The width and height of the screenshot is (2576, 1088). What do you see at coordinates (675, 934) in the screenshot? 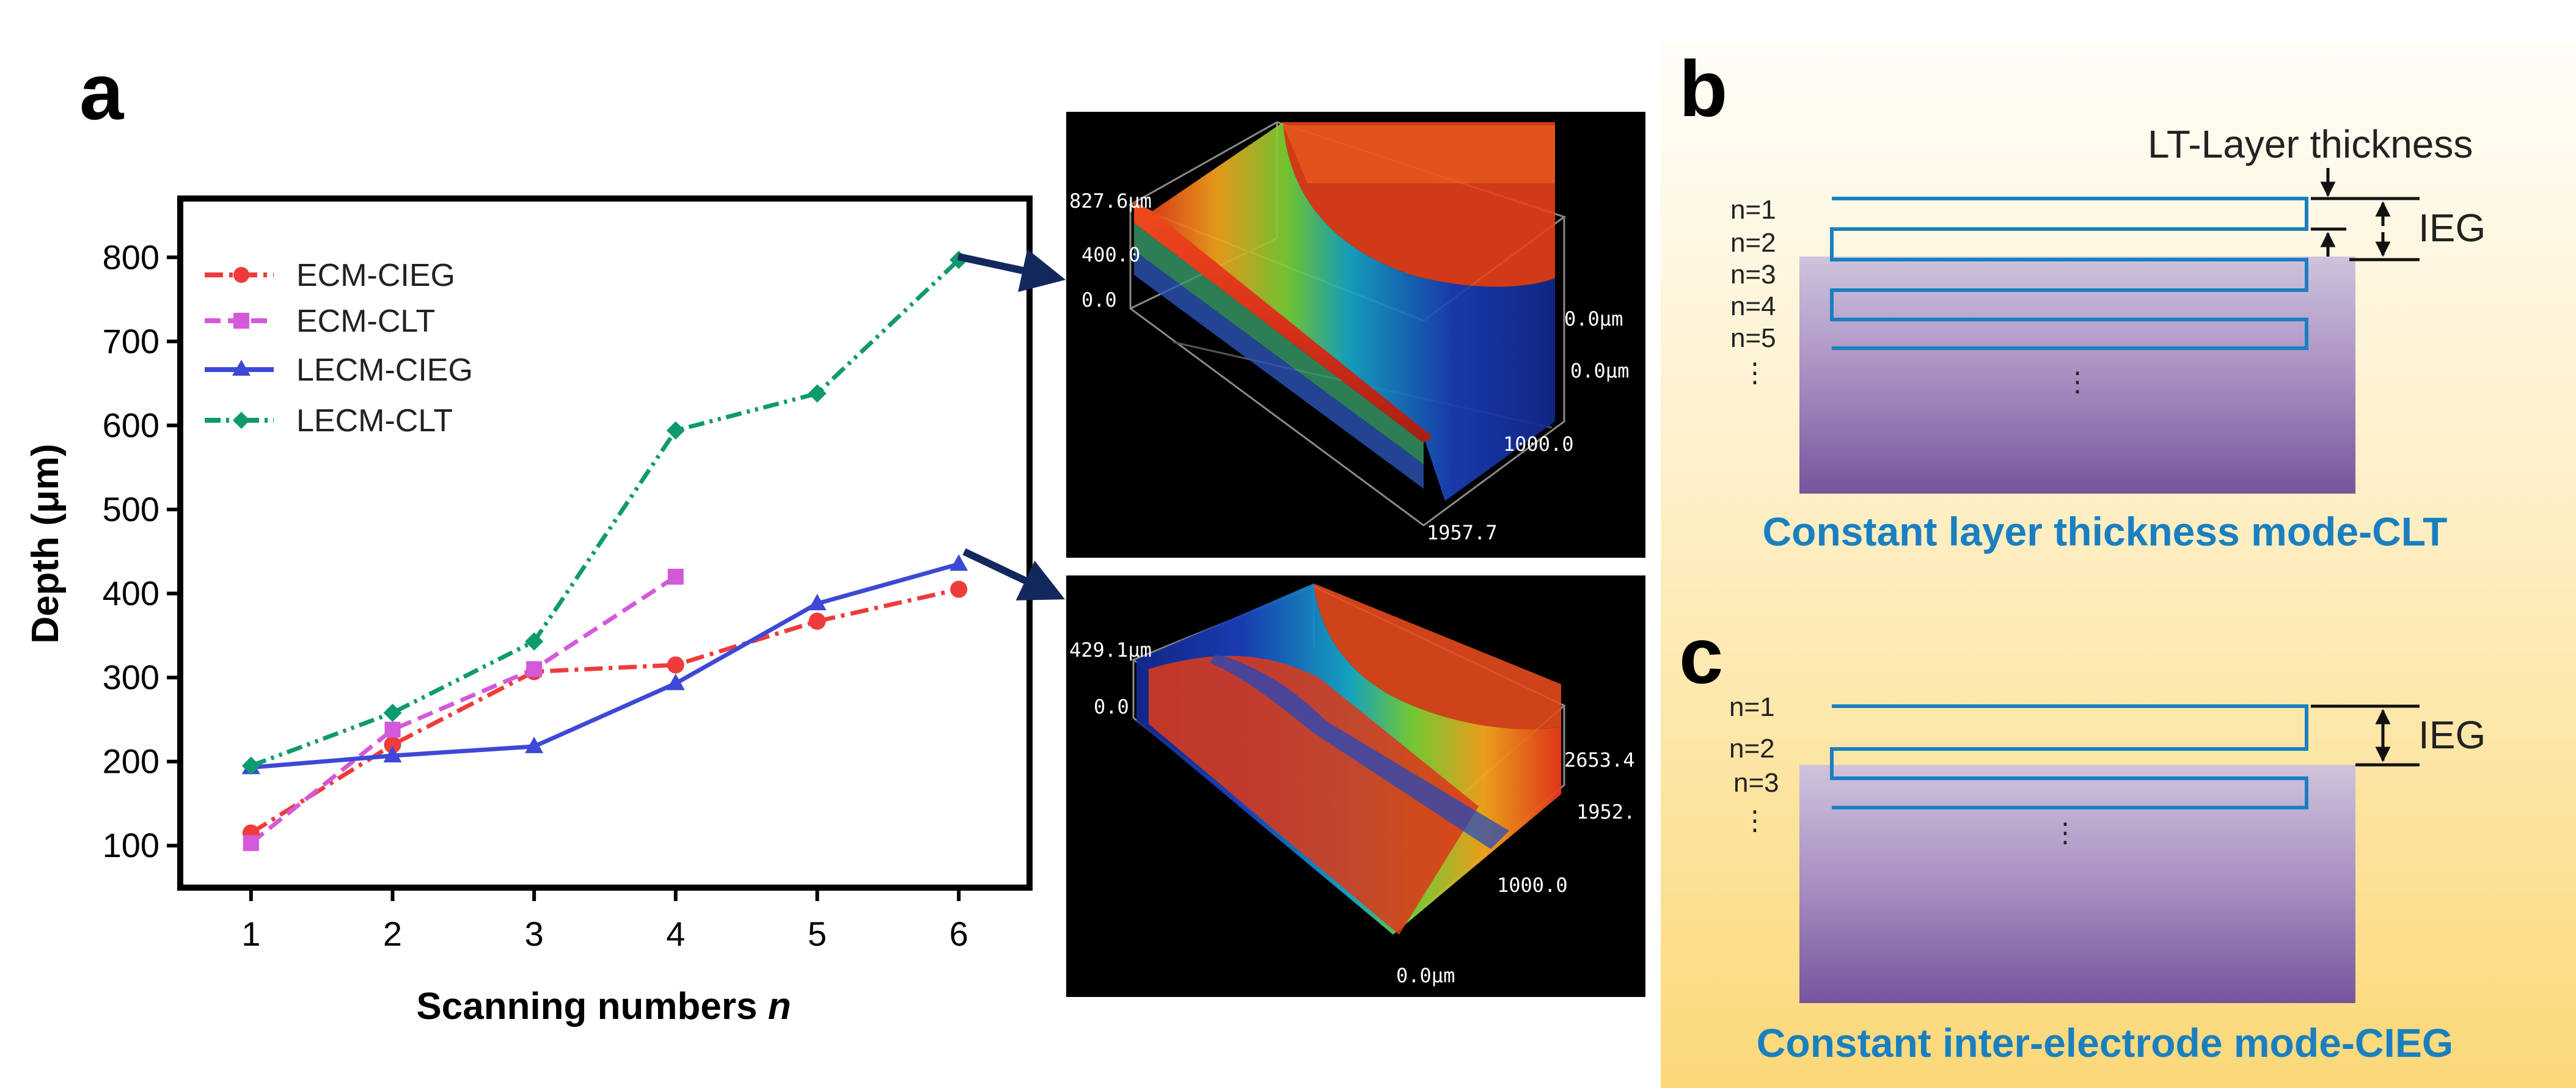
I see `x-tick-label: 4` at bounding box center [675, 934].